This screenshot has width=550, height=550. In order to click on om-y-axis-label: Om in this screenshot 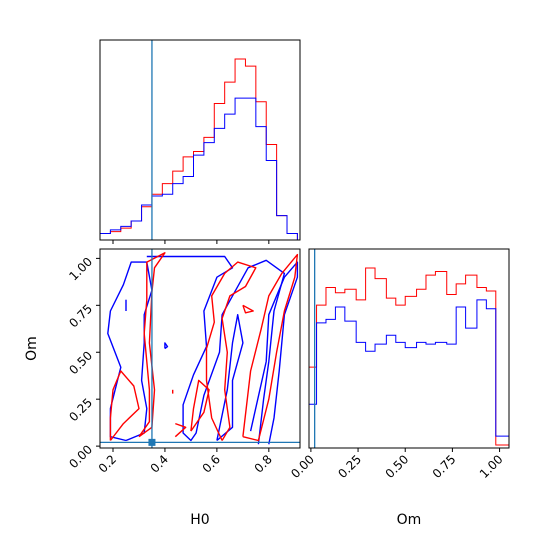, I will do `click(32, 348)`.